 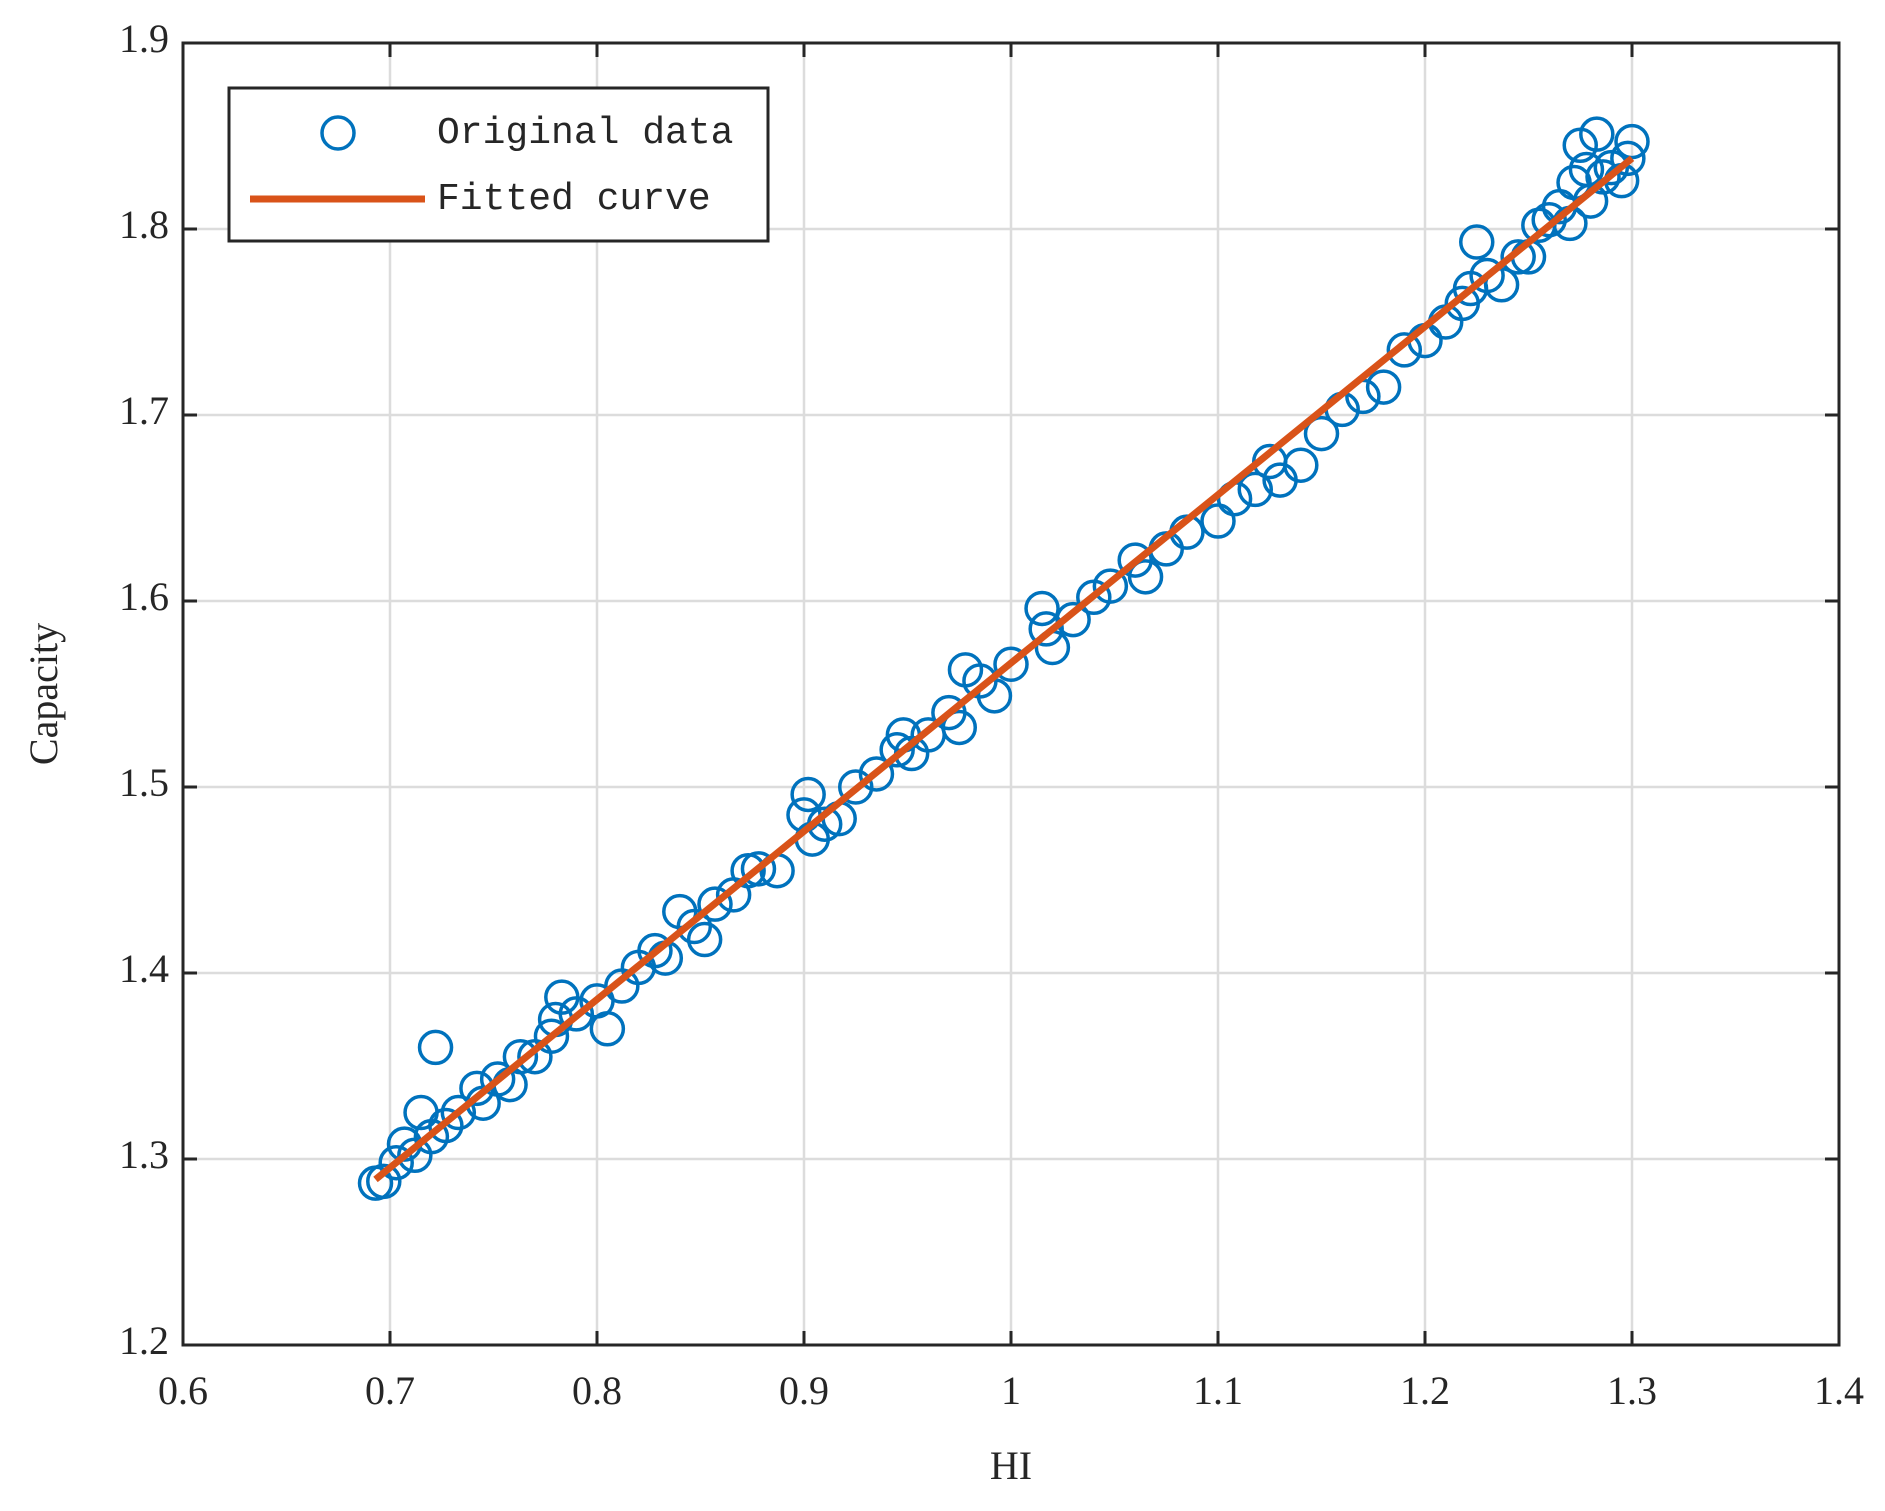 I want to click on y-tick-label: 1.7, so click(x=144, y=410).